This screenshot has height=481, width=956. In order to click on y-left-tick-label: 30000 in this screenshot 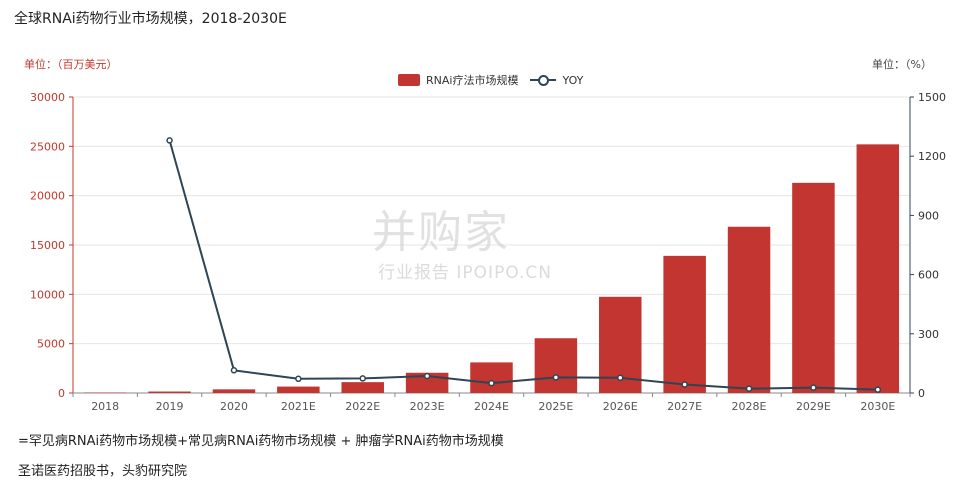, I will do `click(47, 97)`.